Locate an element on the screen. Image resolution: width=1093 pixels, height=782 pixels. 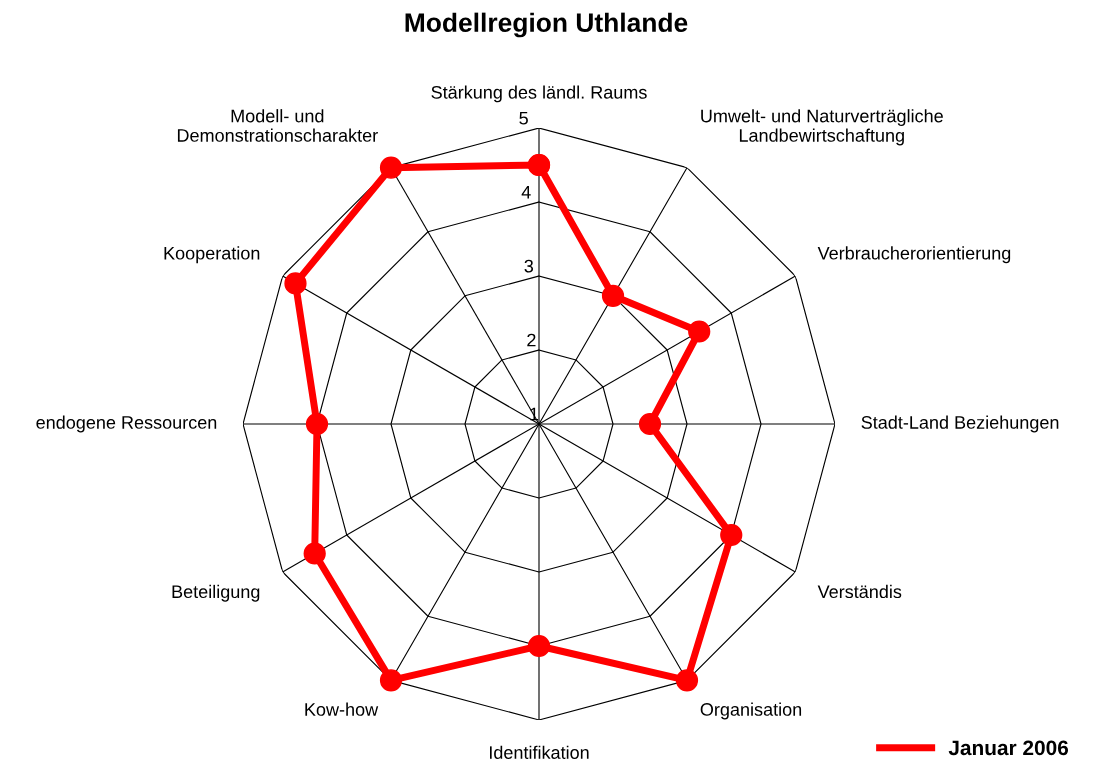
spoke-label: Umwelt- und Naturverträgliche Landbewirtschaftung is located at coordinates (822, 127).